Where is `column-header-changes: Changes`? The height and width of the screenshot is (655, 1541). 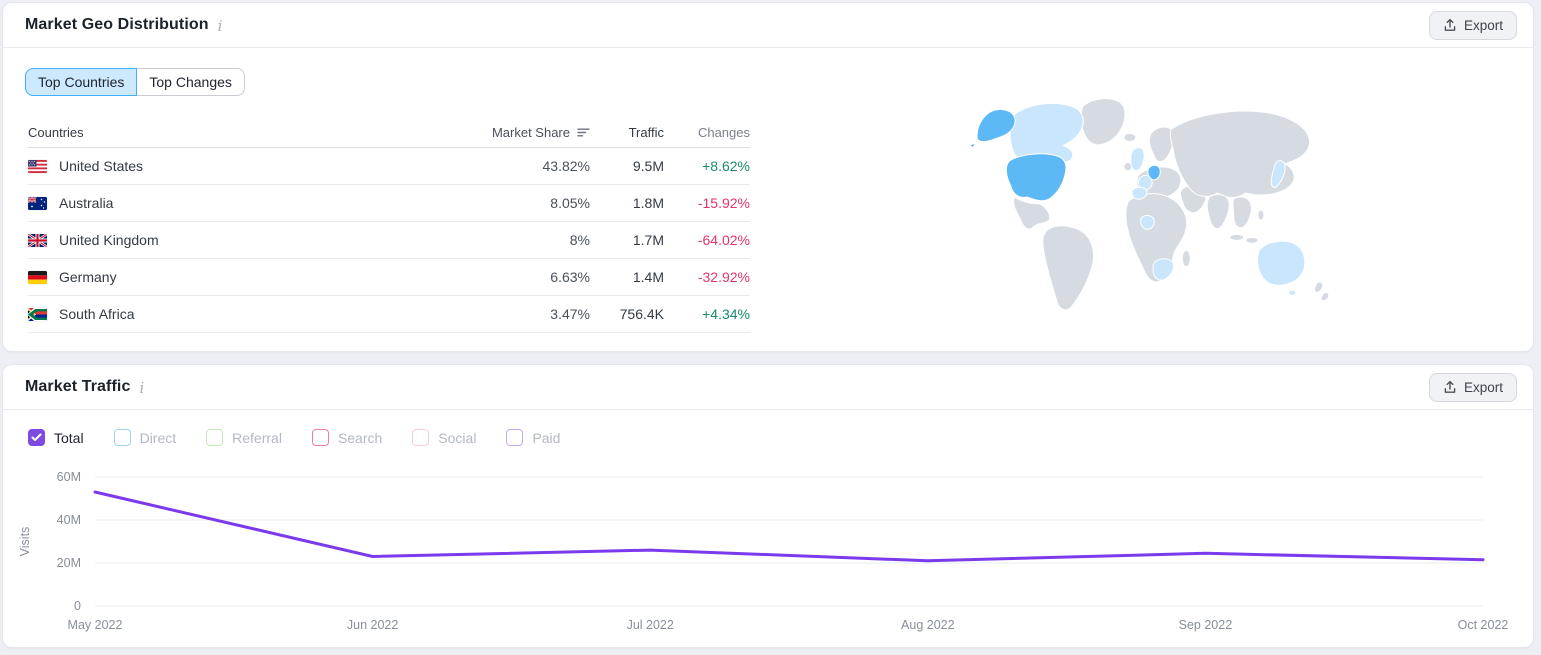
column-header-changes: Changes is located at coordinates (723, 132).